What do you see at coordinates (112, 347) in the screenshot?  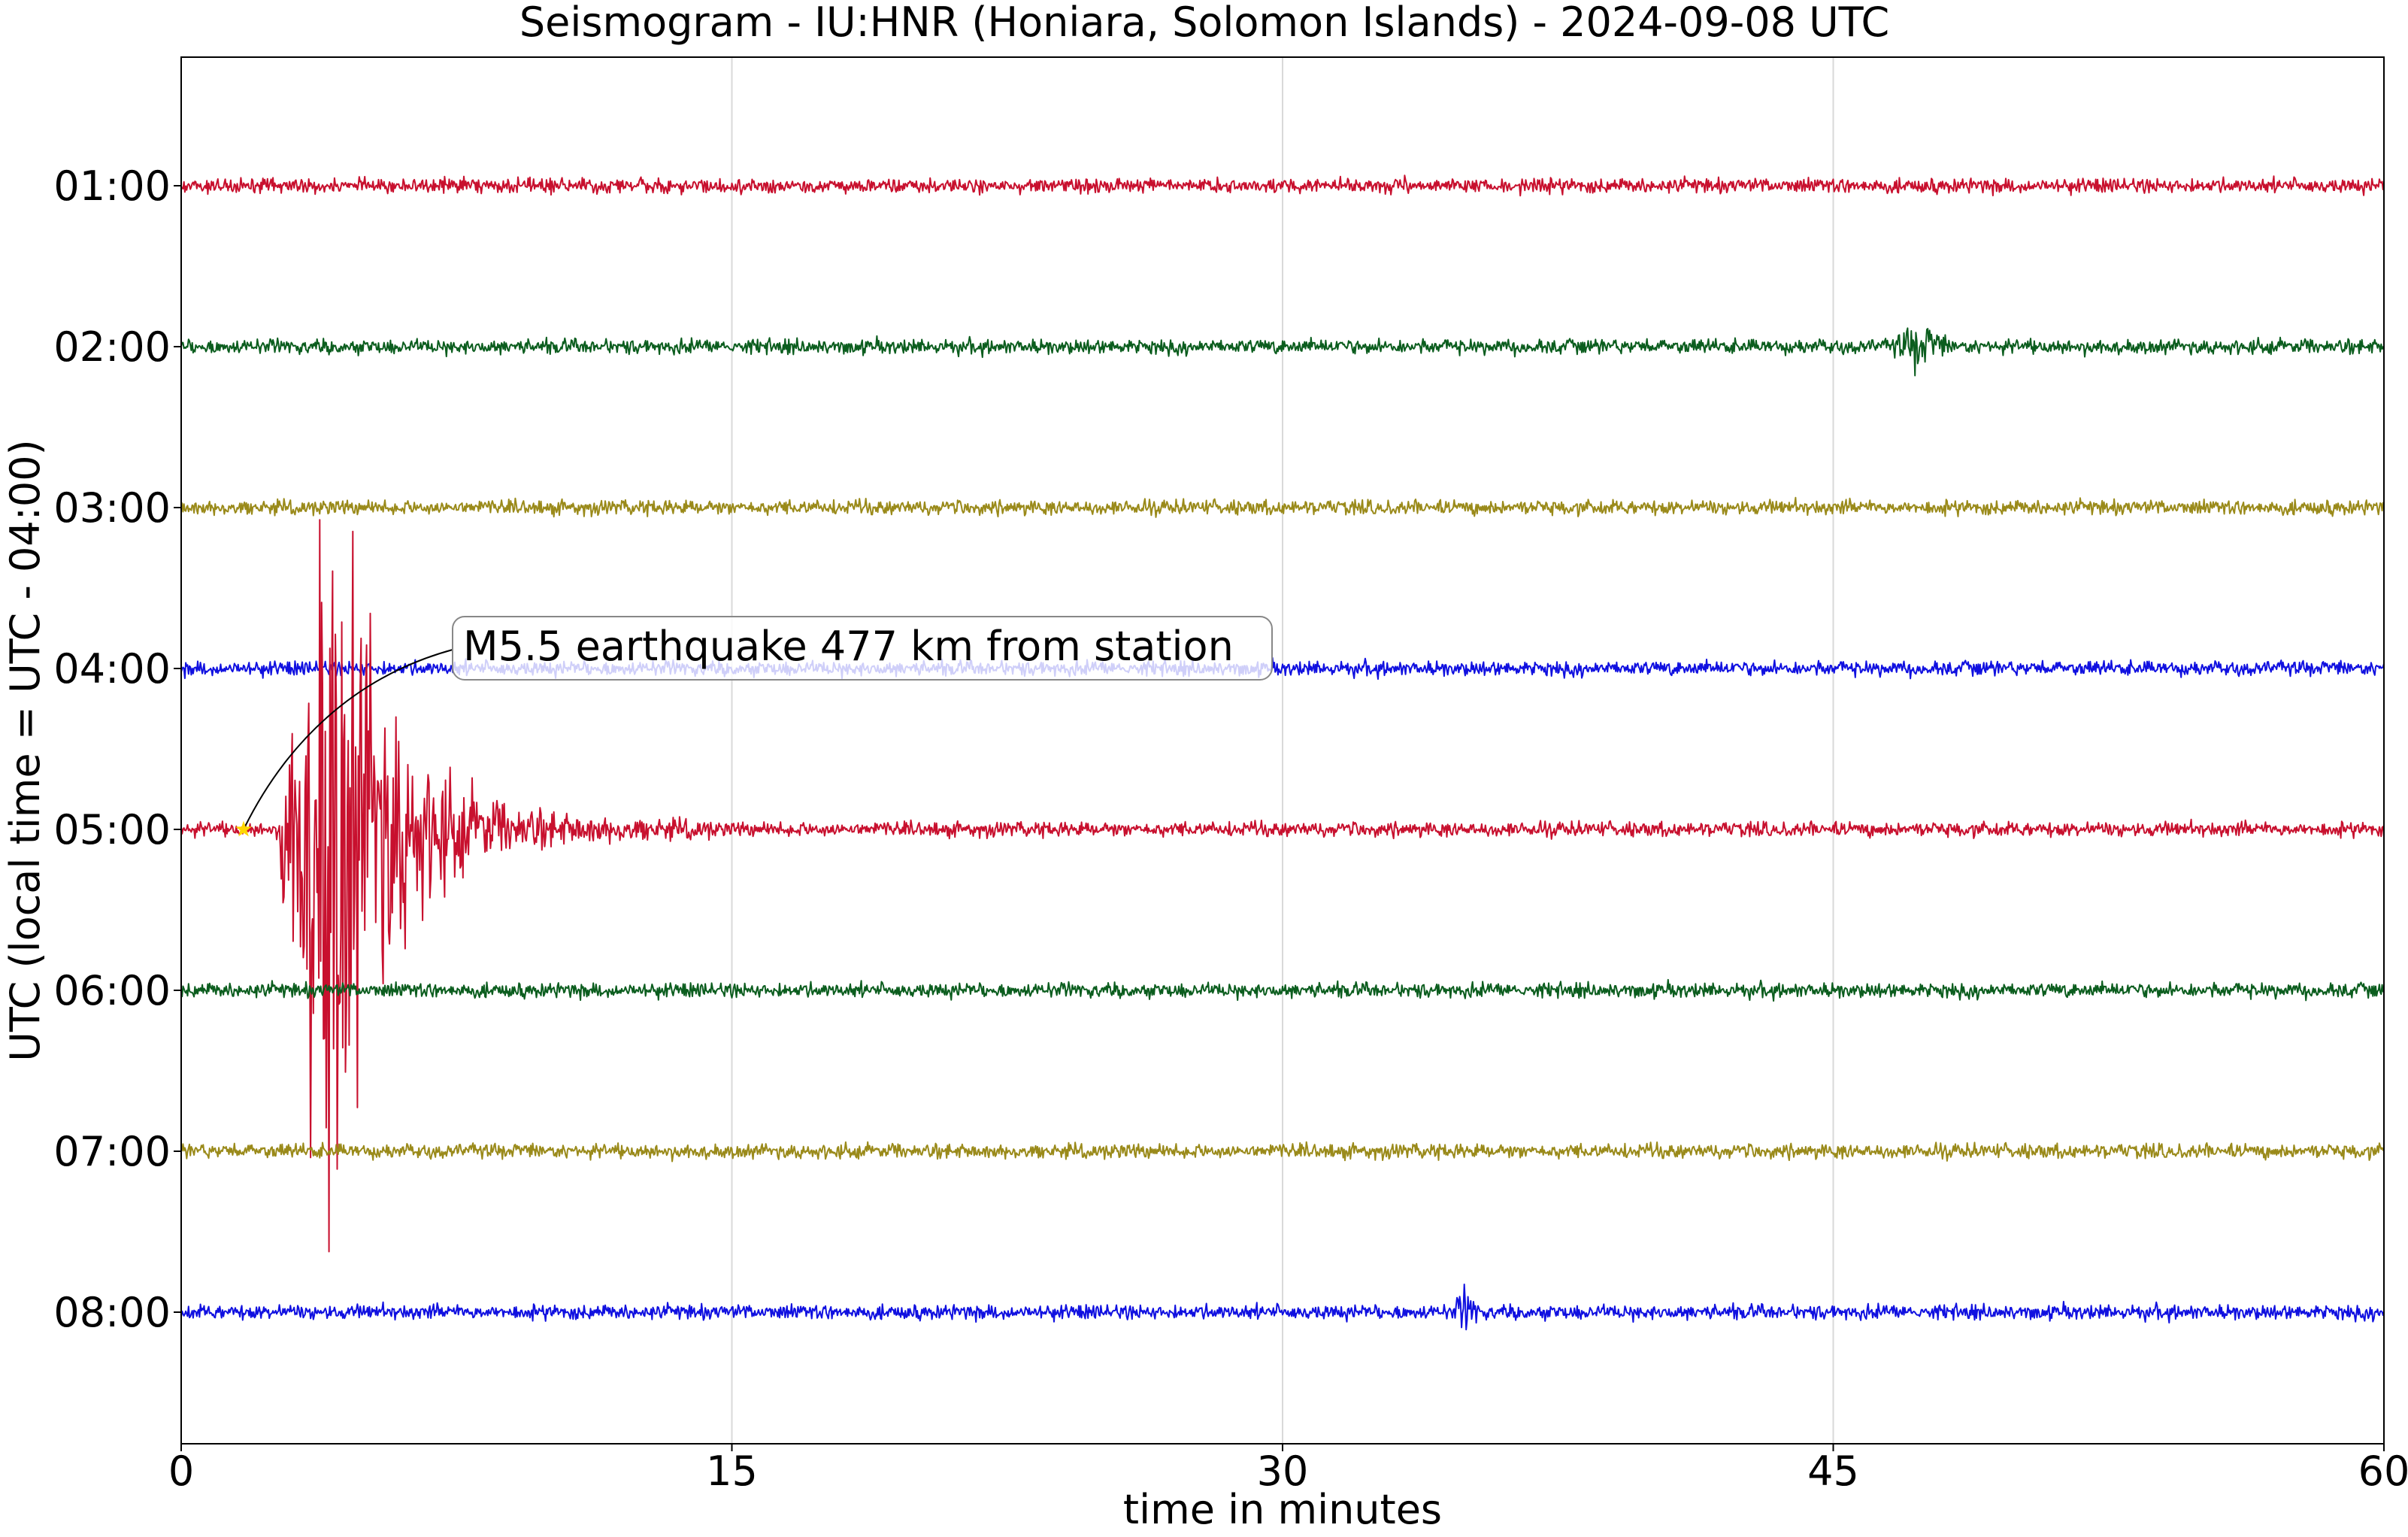 I see `y-tick-label: 02:00` at bounding box center [112, 347].